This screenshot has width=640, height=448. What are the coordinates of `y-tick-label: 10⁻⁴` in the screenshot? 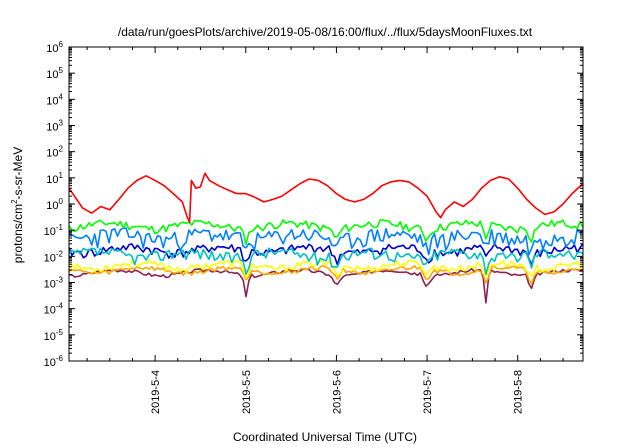 It's located at (54, 309).